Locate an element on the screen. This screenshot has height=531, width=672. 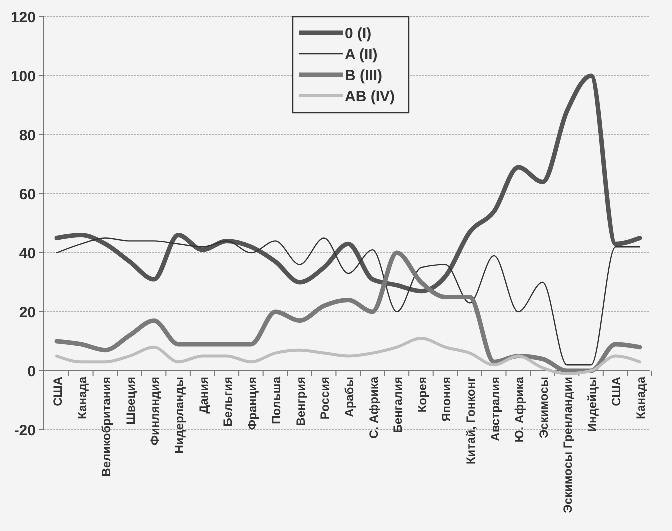
x-tick-label: Арабы is located at coordinates (349, 397).